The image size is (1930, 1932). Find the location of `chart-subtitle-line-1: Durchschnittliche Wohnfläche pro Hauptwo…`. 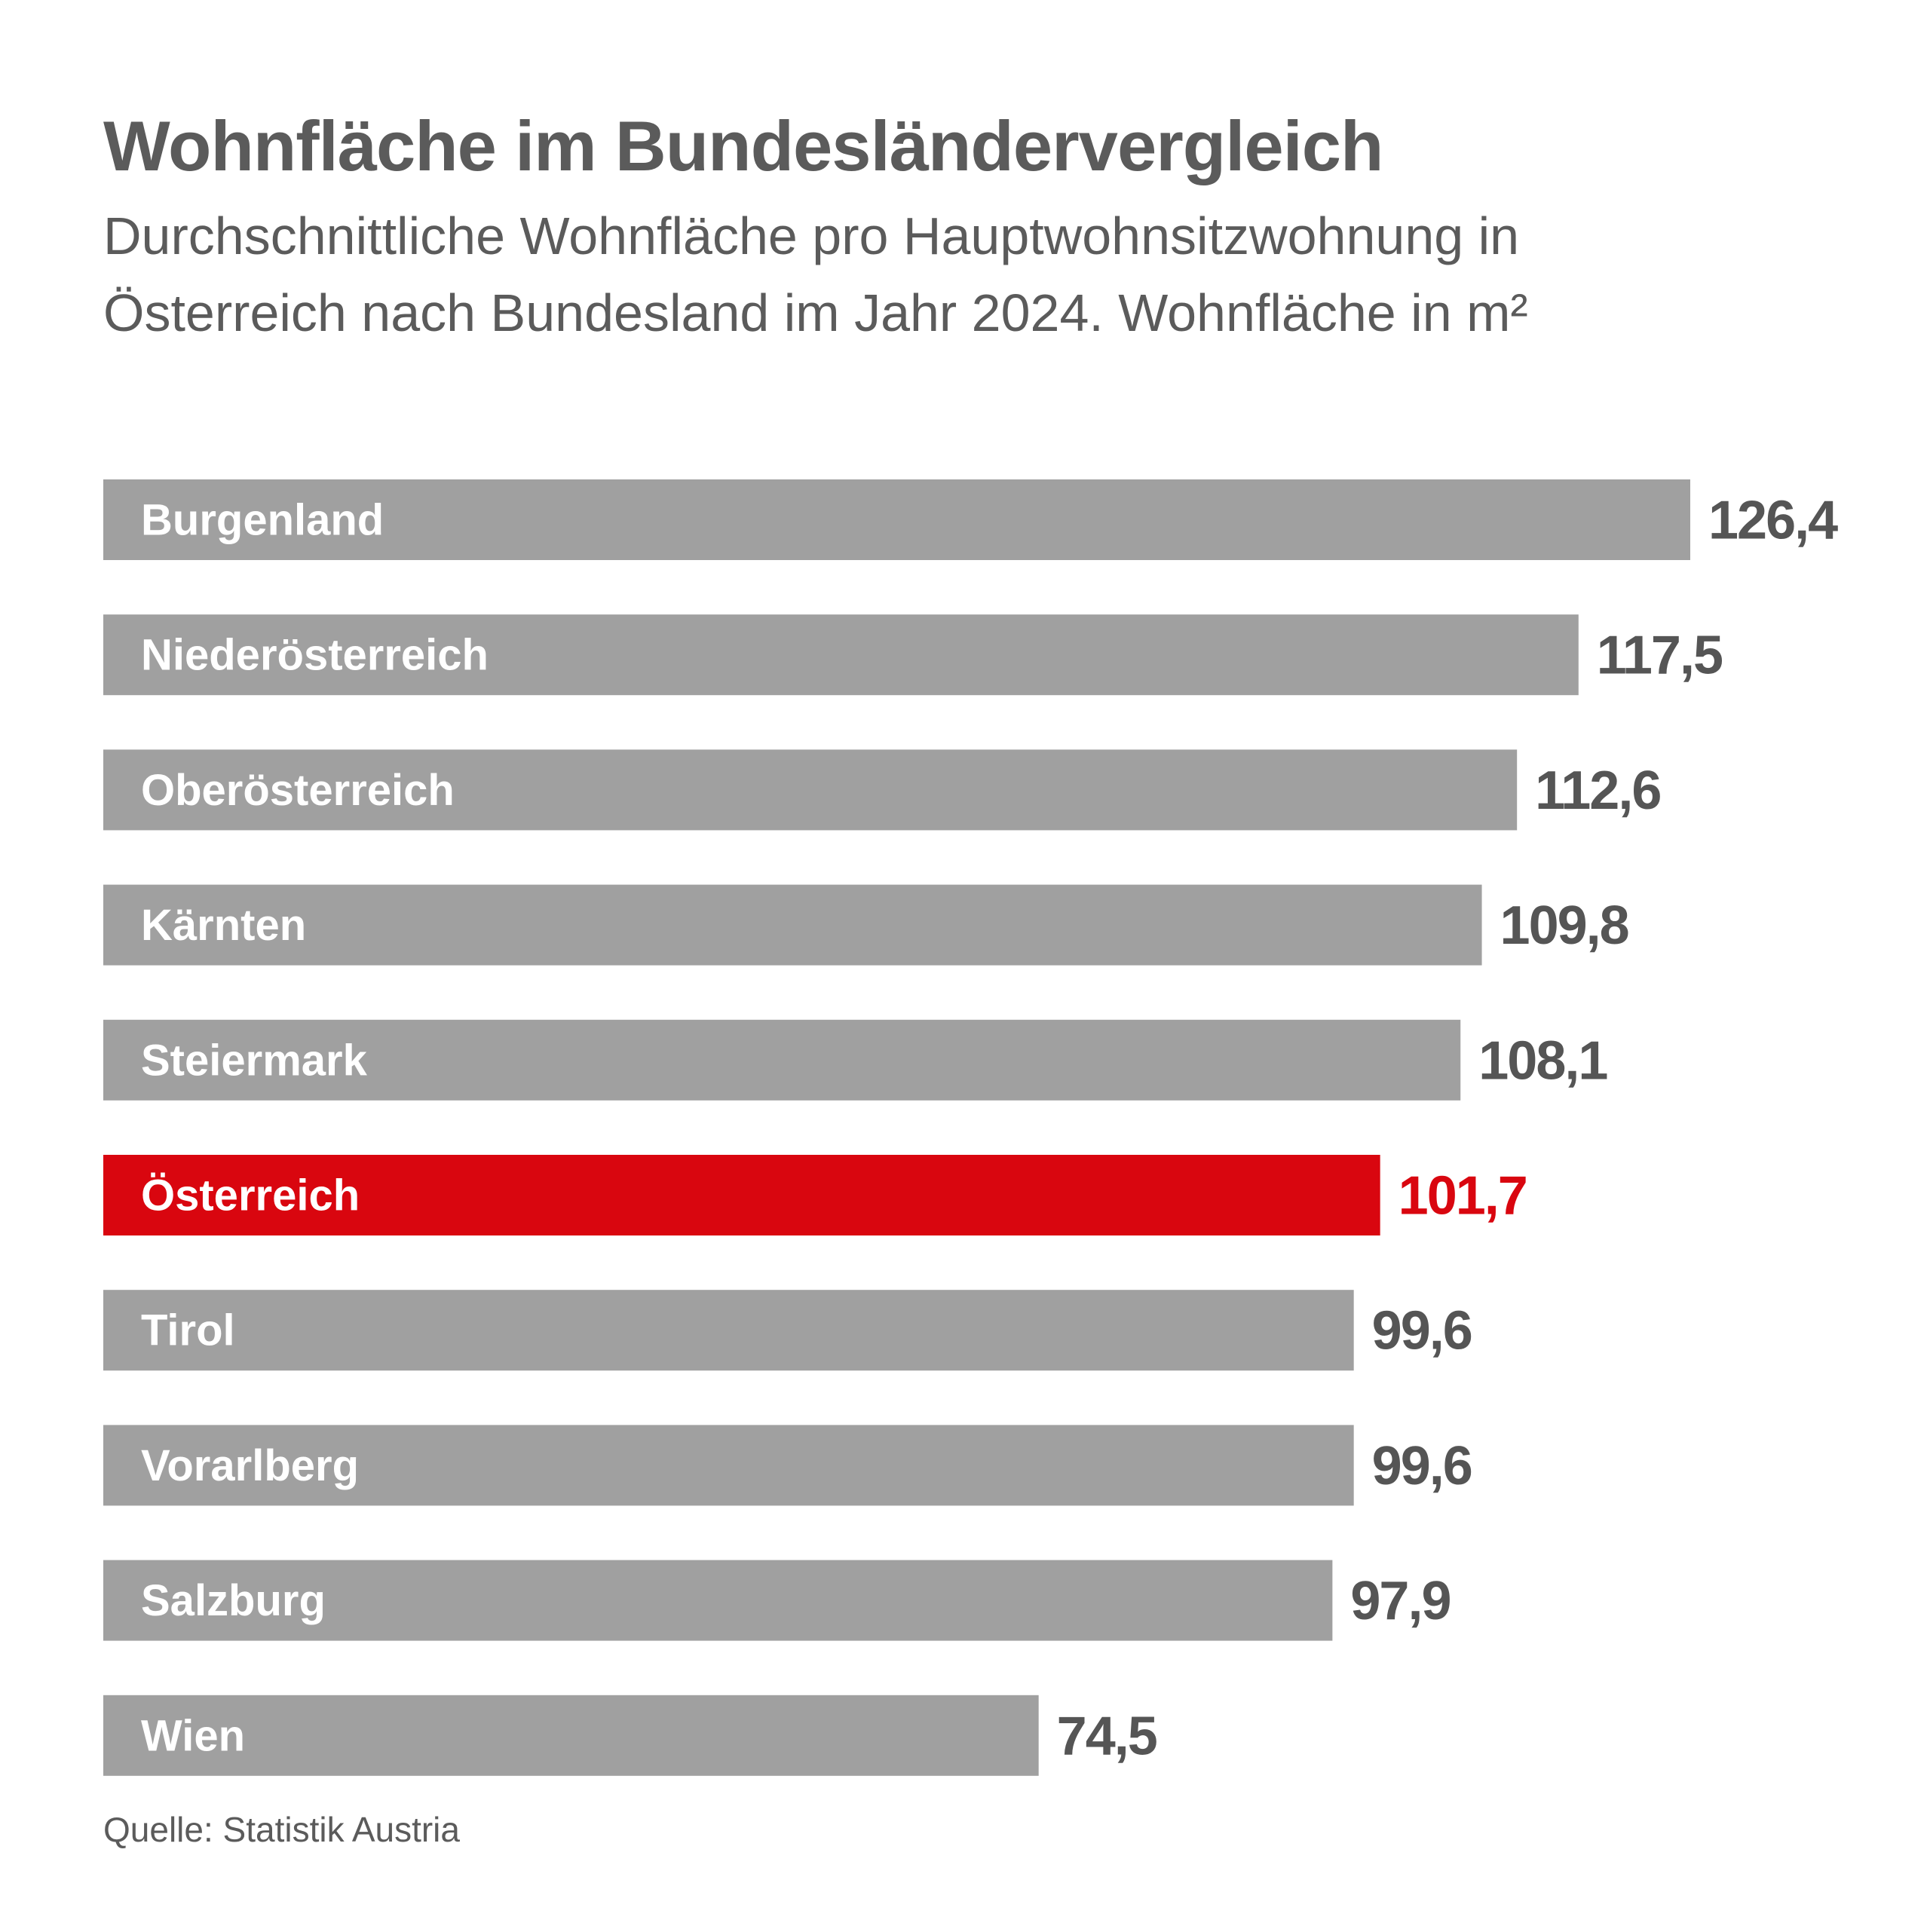

chart-subtitle-line-1: Durchschnittliche Wohnfläche pro Hauptwo… is located at coordinates (811, 236).